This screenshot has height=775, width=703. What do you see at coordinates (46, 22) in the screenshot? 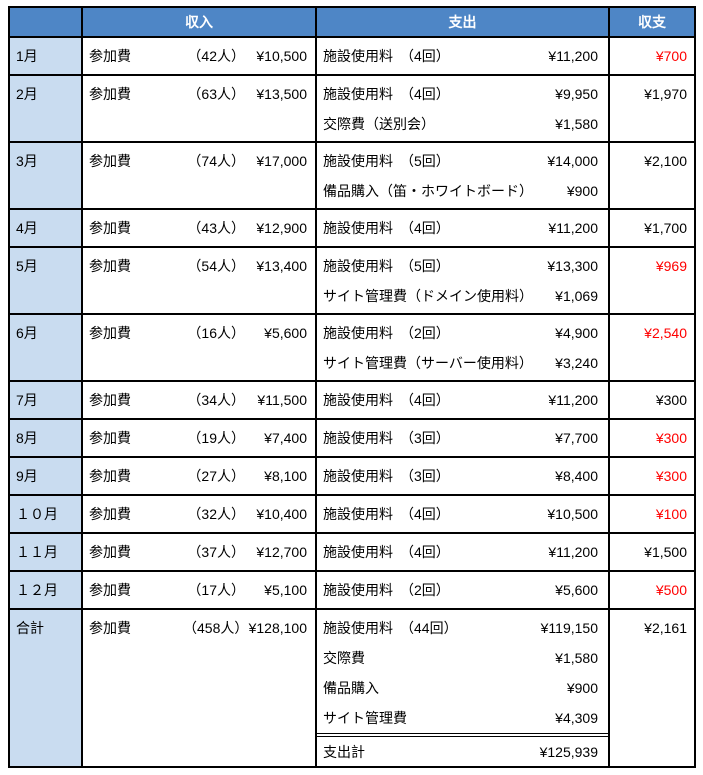
I see `header-month-cell` at bounding box center [46, 22].